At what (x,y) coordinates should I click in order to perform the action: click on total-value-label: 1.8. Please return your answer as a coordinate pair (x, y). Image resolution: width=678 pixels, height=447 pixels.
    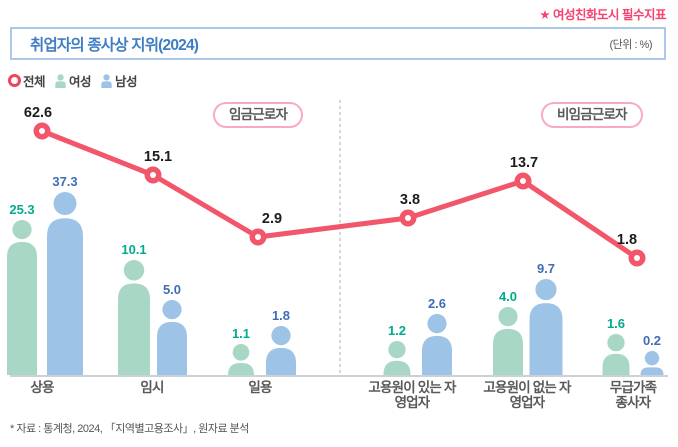
    Looking at the image, I should click on (627, 240).